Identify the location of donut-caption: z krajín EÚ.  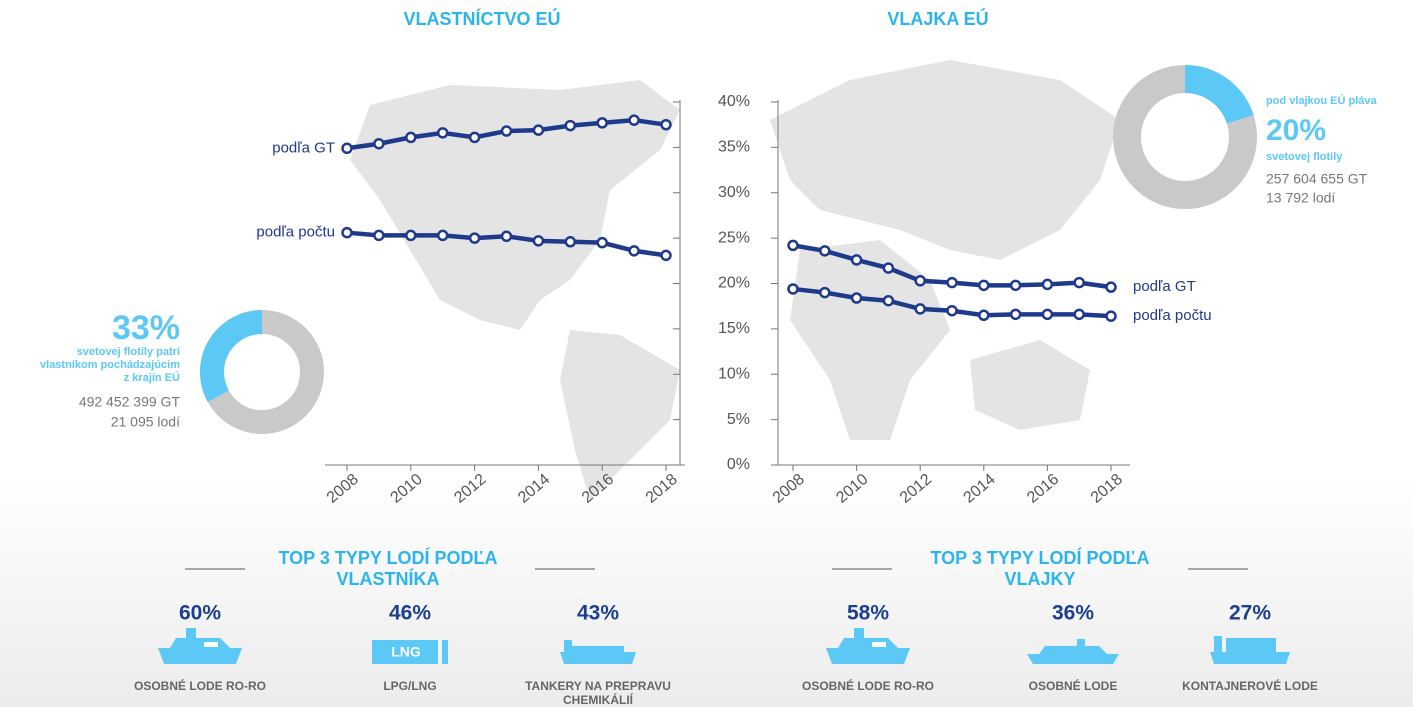
(152, 377).